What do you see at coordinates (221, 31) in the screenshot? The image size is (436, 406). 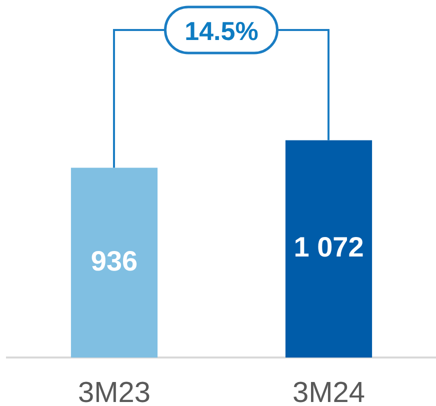 I see `text: 14.5%` at bounding box center [221, 31].